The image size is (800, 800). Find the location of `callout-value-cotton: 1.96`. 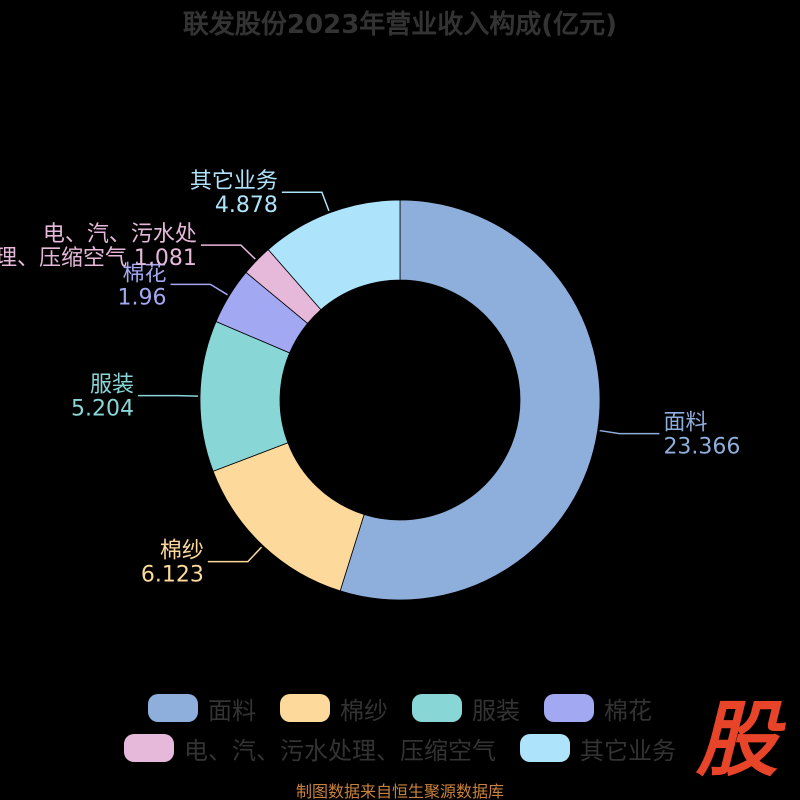

callout-value-cotton: 1.96 is located at coordinates (141, 297).